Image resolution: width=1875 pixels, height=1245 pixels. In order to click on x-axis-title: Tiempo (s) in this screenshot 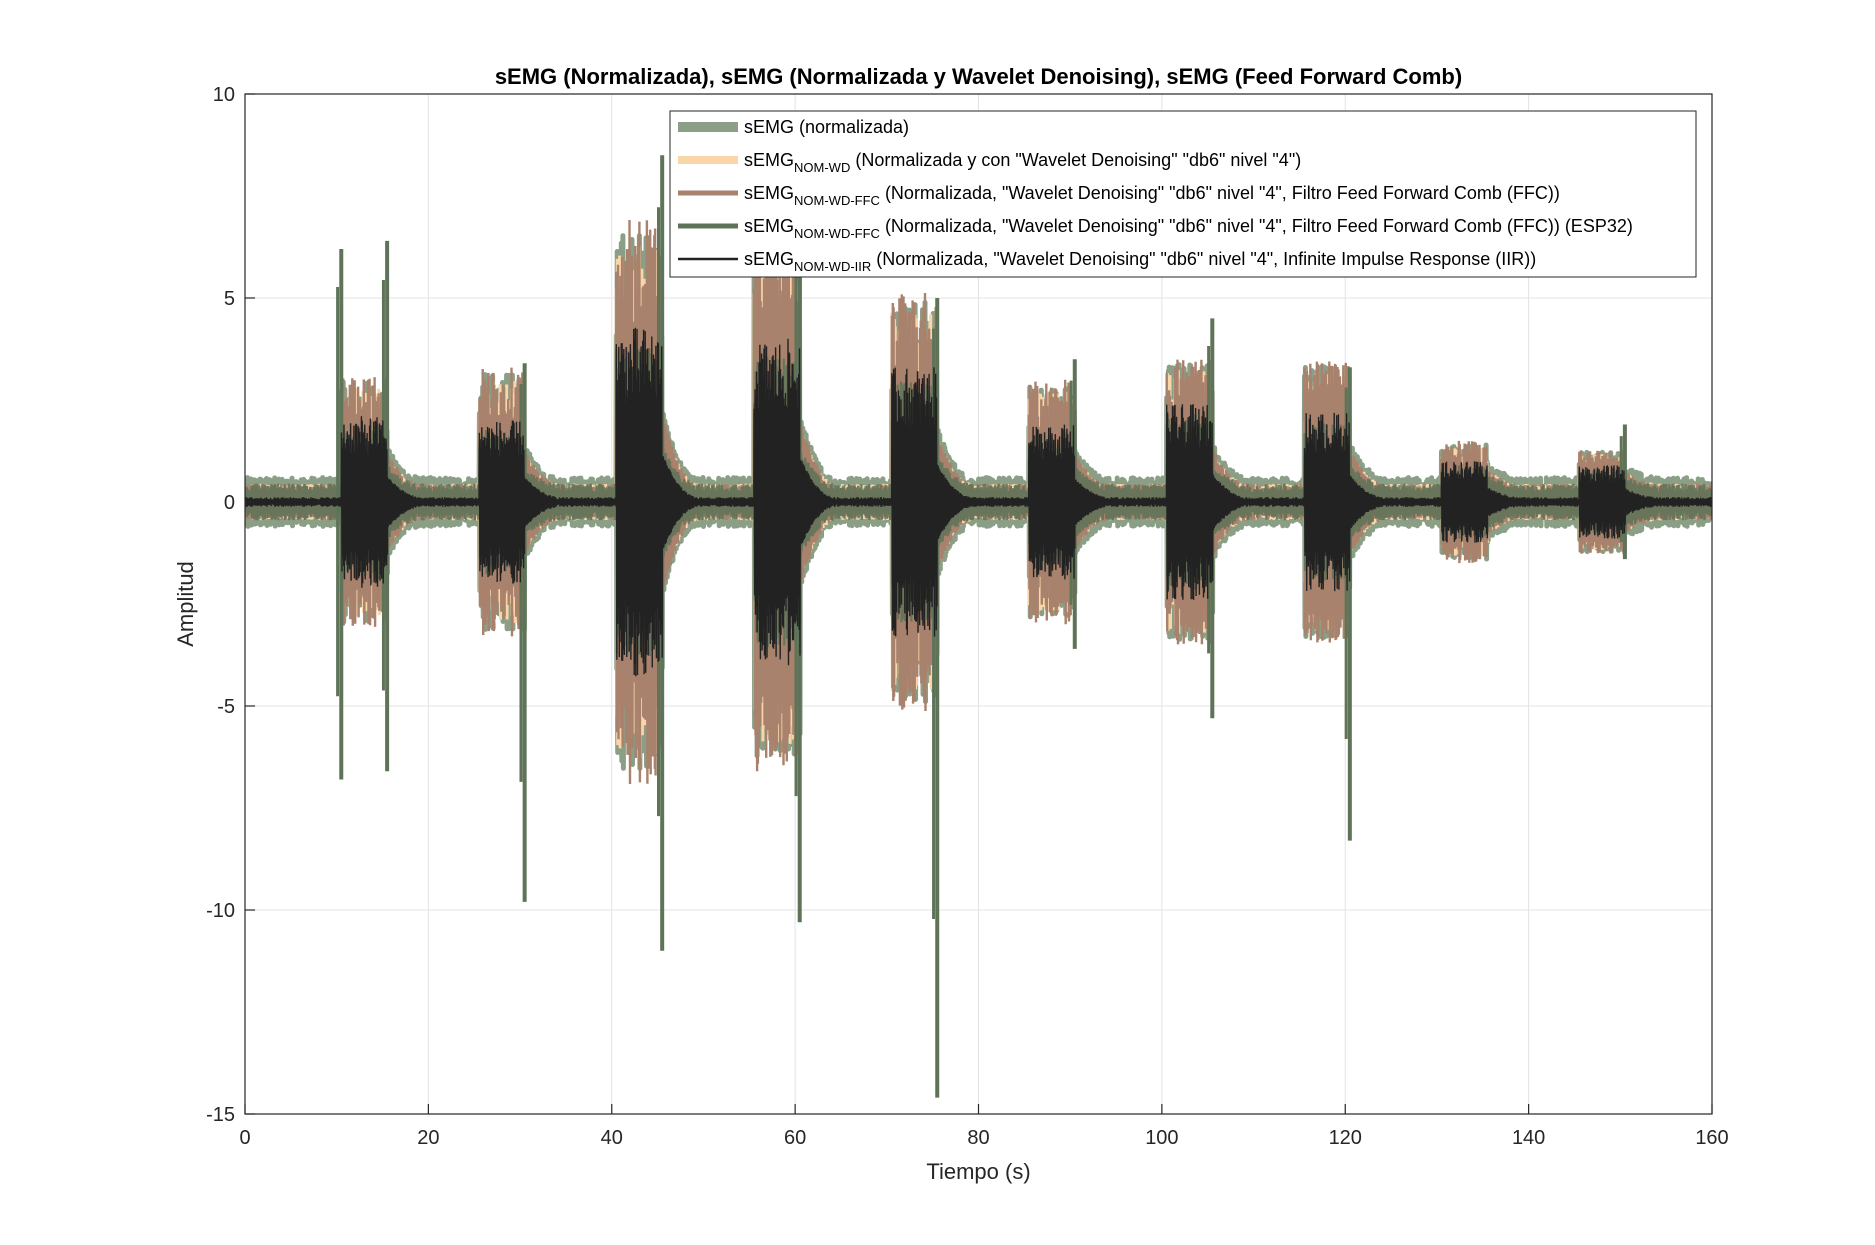, I will do `click(978, 1171)`.